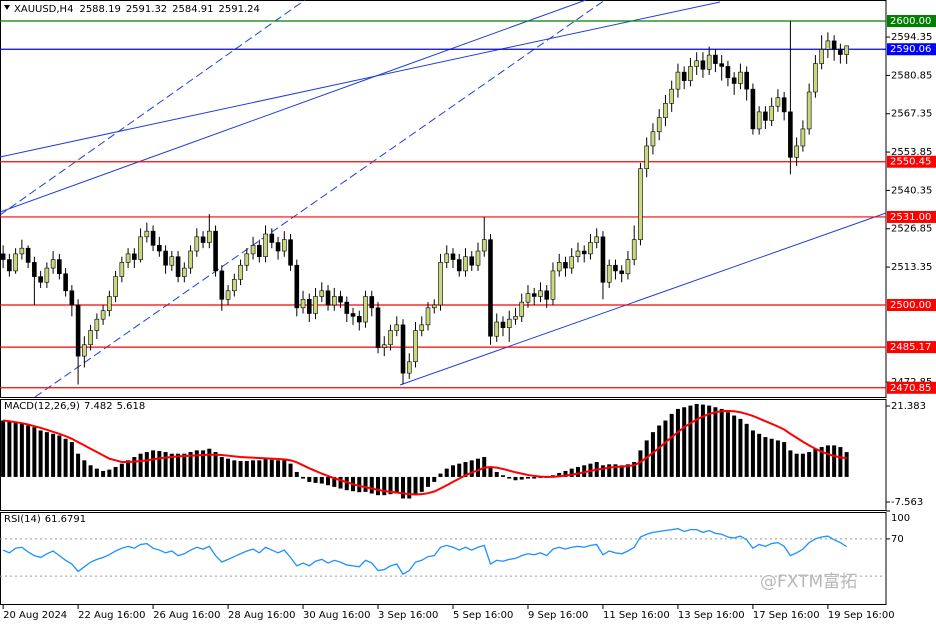 This screenshot has height=624, width=936. What do you see at coordinates (910, 347) in the screenshot?
I see `level-label: 2485.17` at bounding box center [910, 347].